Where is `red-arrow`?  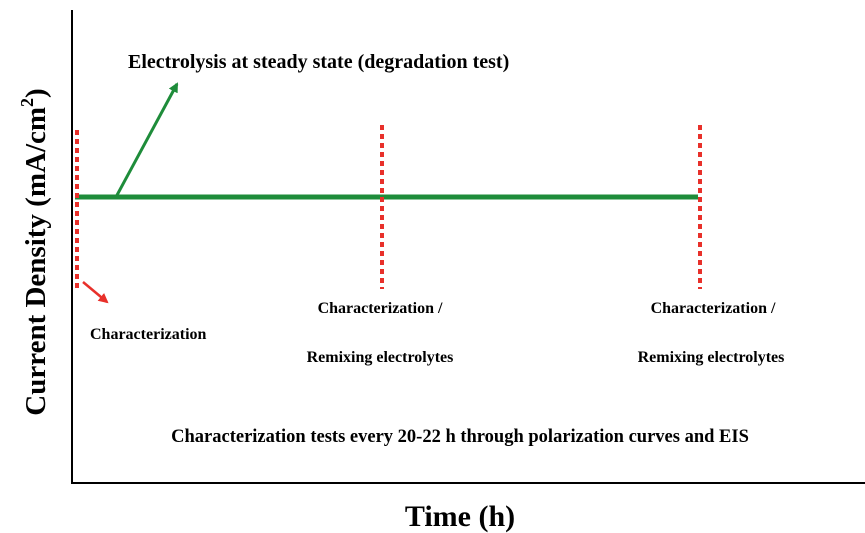
red-arrow is located at coordinates (95, 292).